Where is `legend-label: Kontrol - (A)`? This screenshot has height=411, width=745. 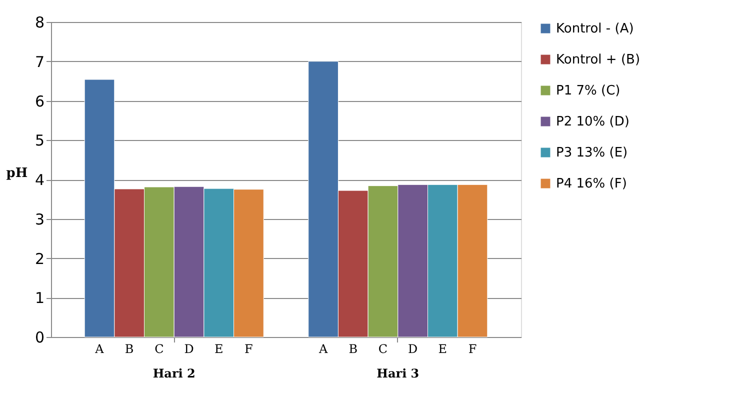
legend-label: Kontrol - (A) is located at coordinates (595, 29).